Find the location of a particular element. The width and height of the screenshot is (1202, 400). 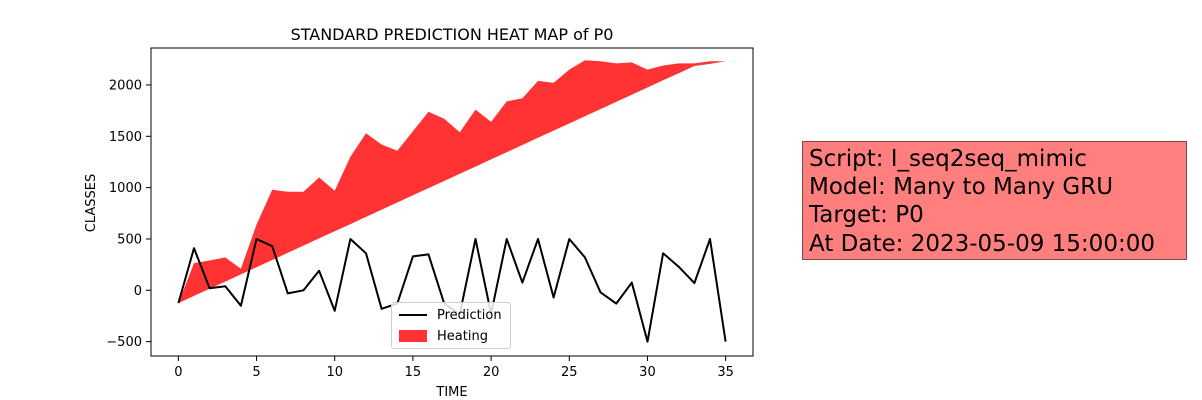

chart-title: STANDARD PREDICTION HEAT MAP of P0 is located at coordinates (452, 34).